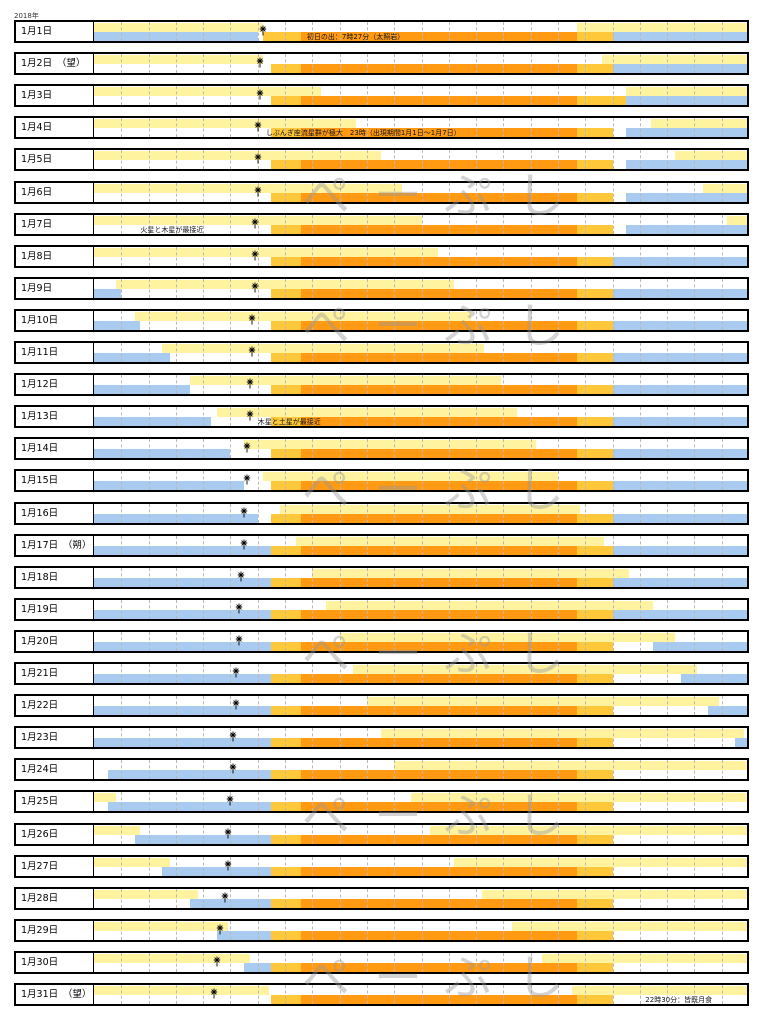 This screenshot has width=764, height=1024. Describe the element at coordinates (55, 64) in the screenshot. I see `date-label: 1月2日 （望）` at that location.